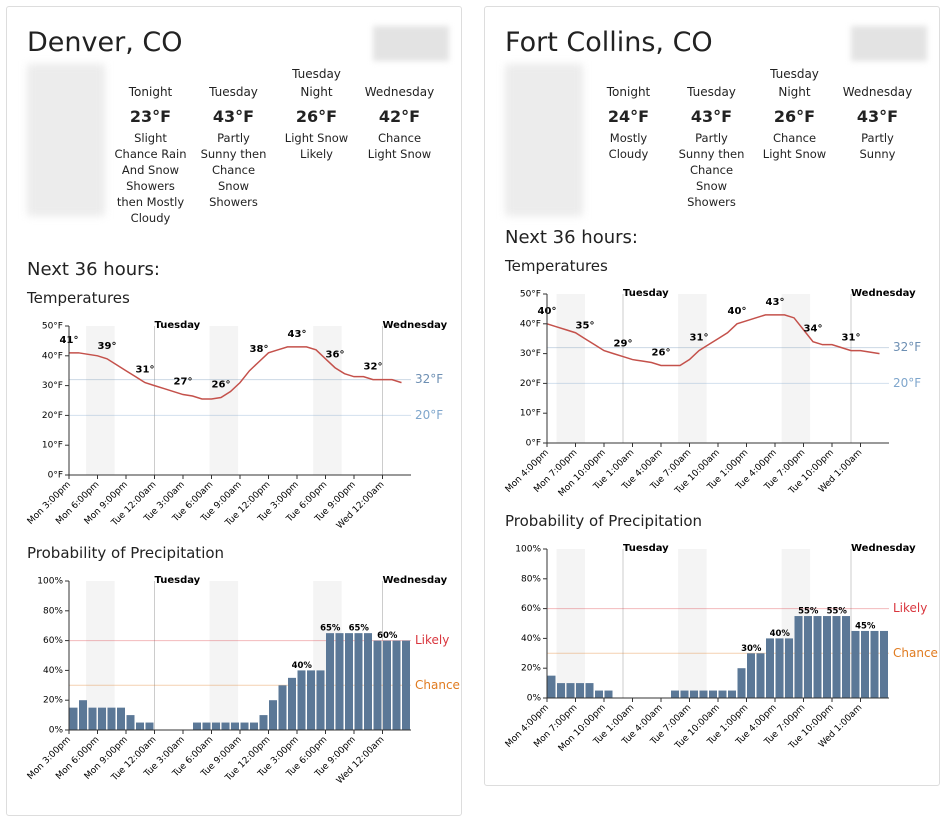 This screenshot has height=816, width=944. What do you see at coordinates (556, 266) in the screenshot?
I see `chart-title: Temperatures` at bounding box center [556, 266].